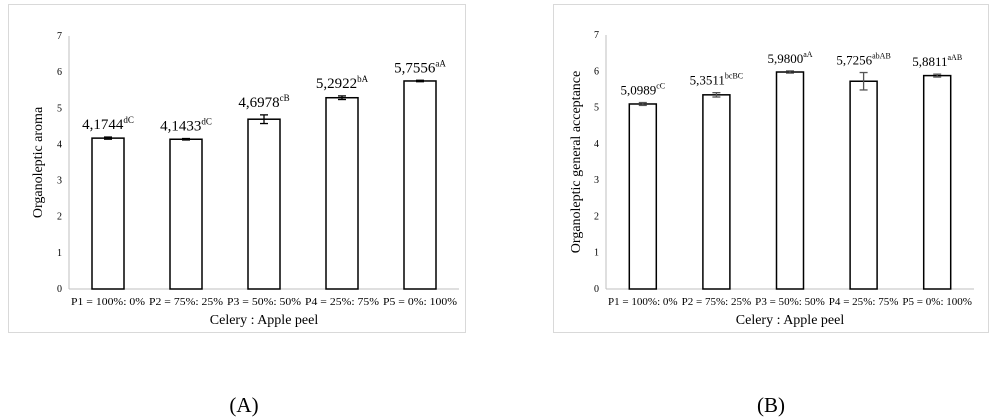 This screenshot has width=1000, height=420. I want to click on data-label-value: 5,7556, so click(415, 68).